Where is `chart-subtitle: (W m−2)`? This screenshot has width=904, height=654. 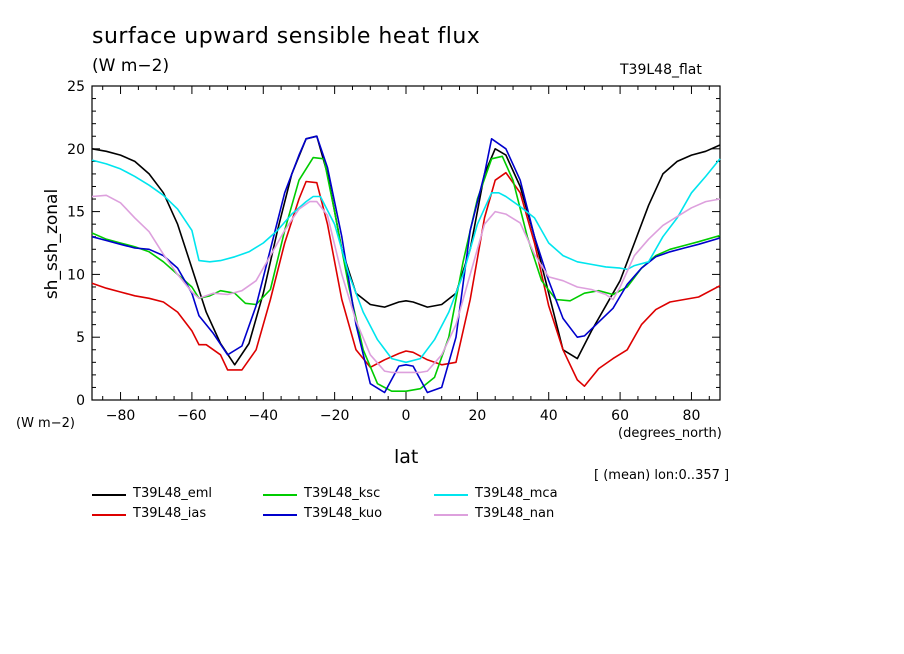 chart-subtitle: (W m−2) is located at coordinates (131, 66).